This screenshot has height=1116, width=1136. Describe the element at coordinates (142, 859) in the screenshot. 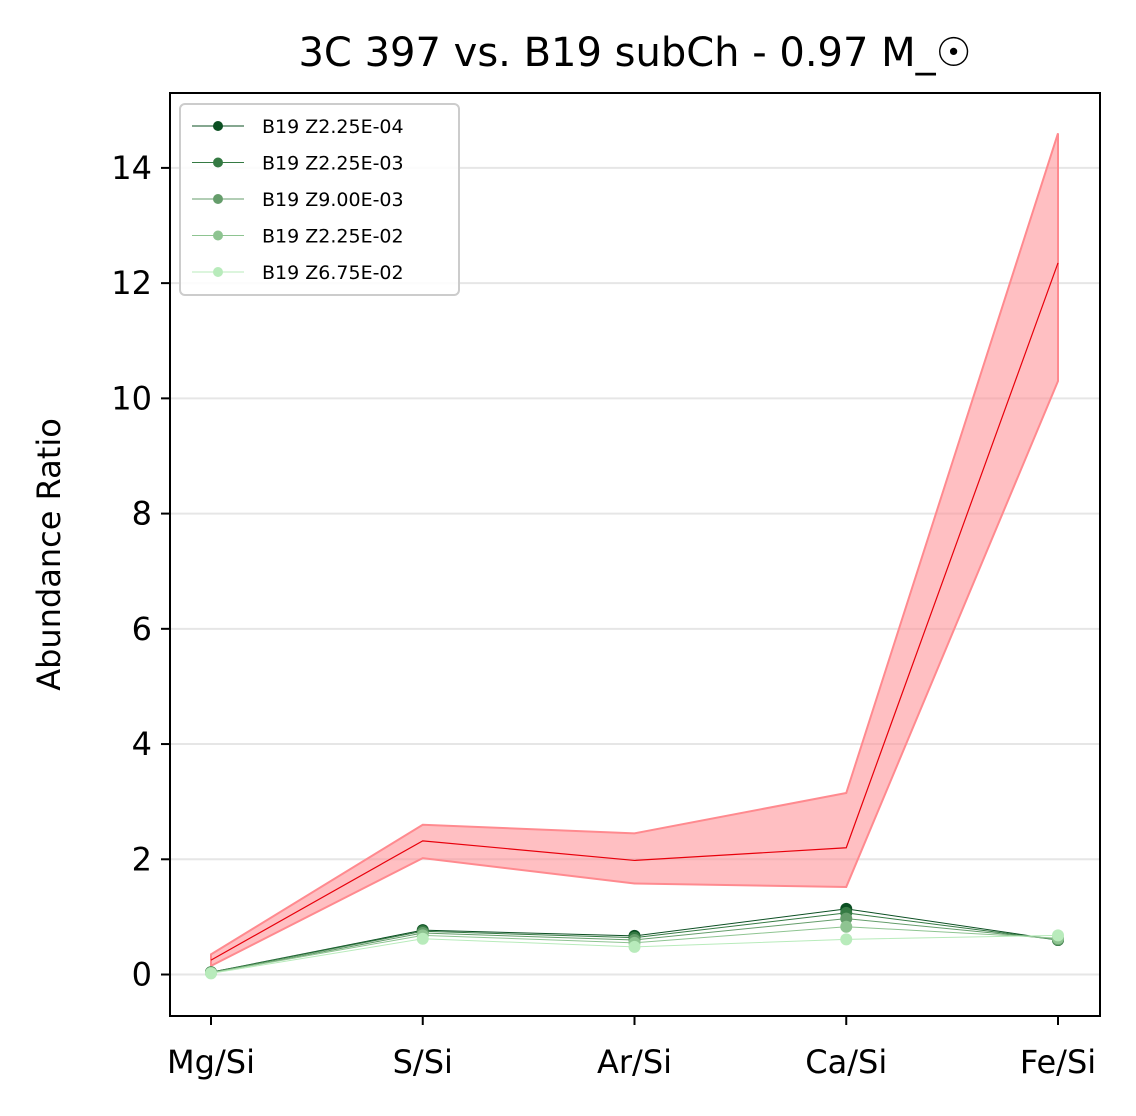

I see `y-tick-label: 2` at that location.